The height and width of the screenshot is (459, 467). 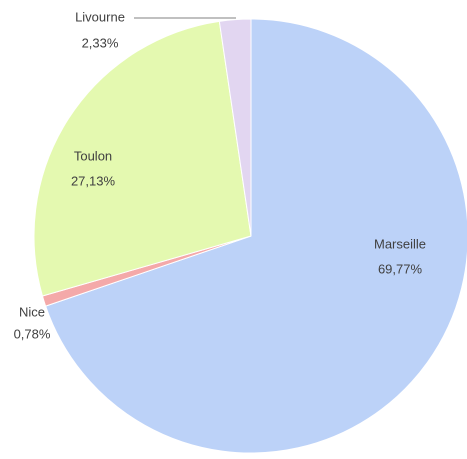 I want to click on pie-slice, so click(x=235, y=127).